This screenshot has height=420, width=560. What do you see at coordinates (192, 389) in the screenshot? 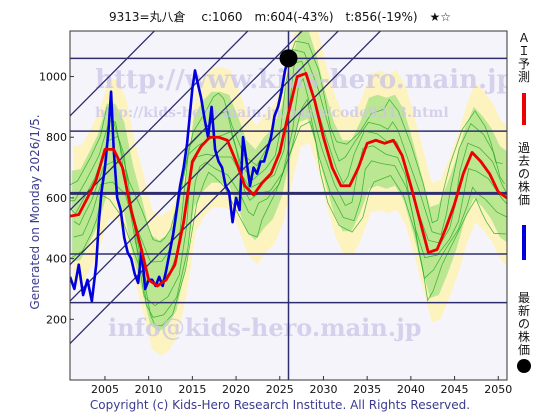
I see `x-tick-label: 2015` at bounding box center [192, 389].